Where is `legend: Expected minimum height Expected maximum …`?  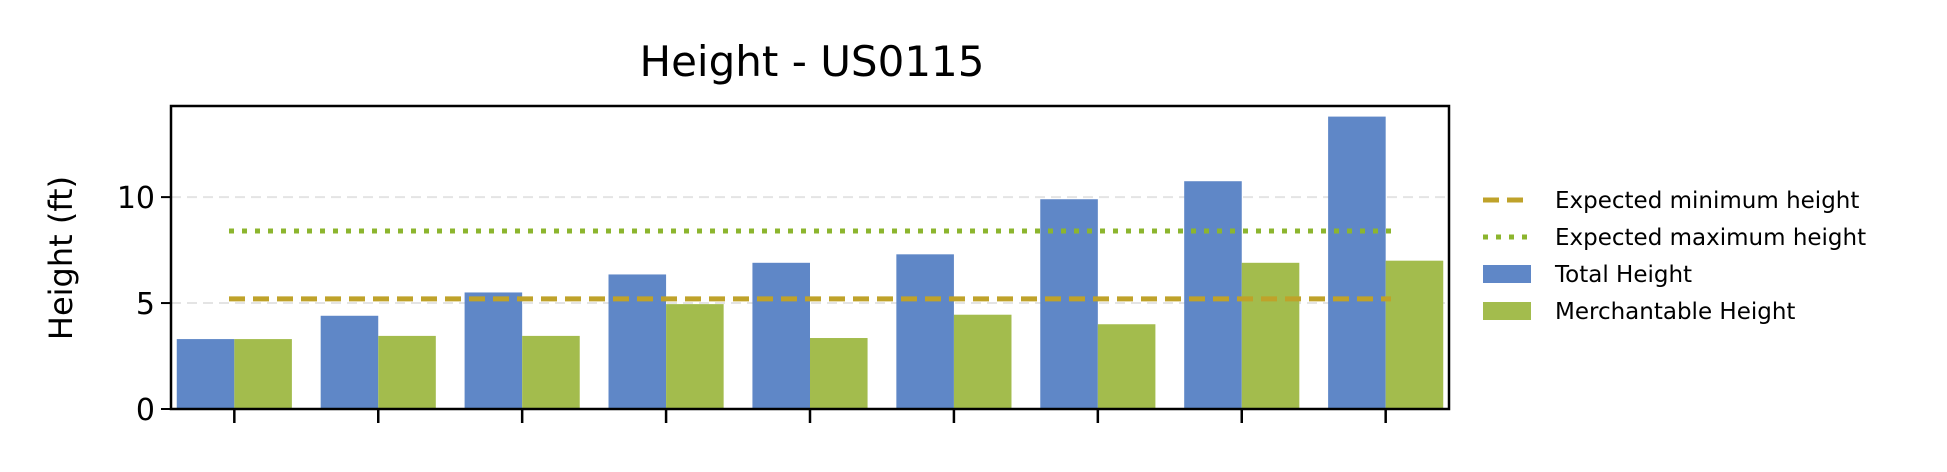 legend: Expected minimum height Expected maximum … is located at coordinates (1674, 256).